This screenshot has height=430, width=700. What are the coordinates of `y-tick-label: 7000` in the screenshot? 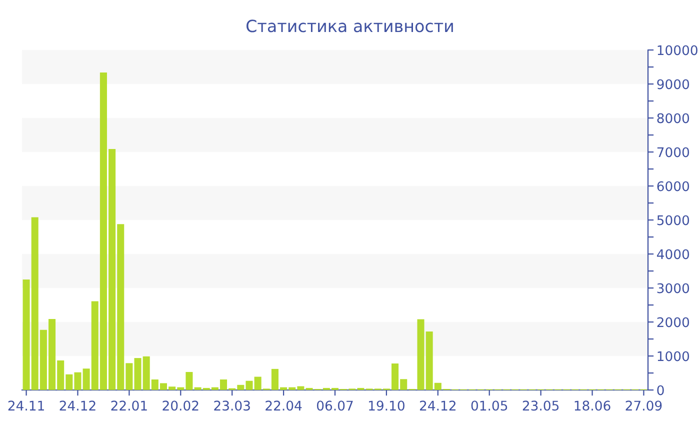 It's located at (673, 152).